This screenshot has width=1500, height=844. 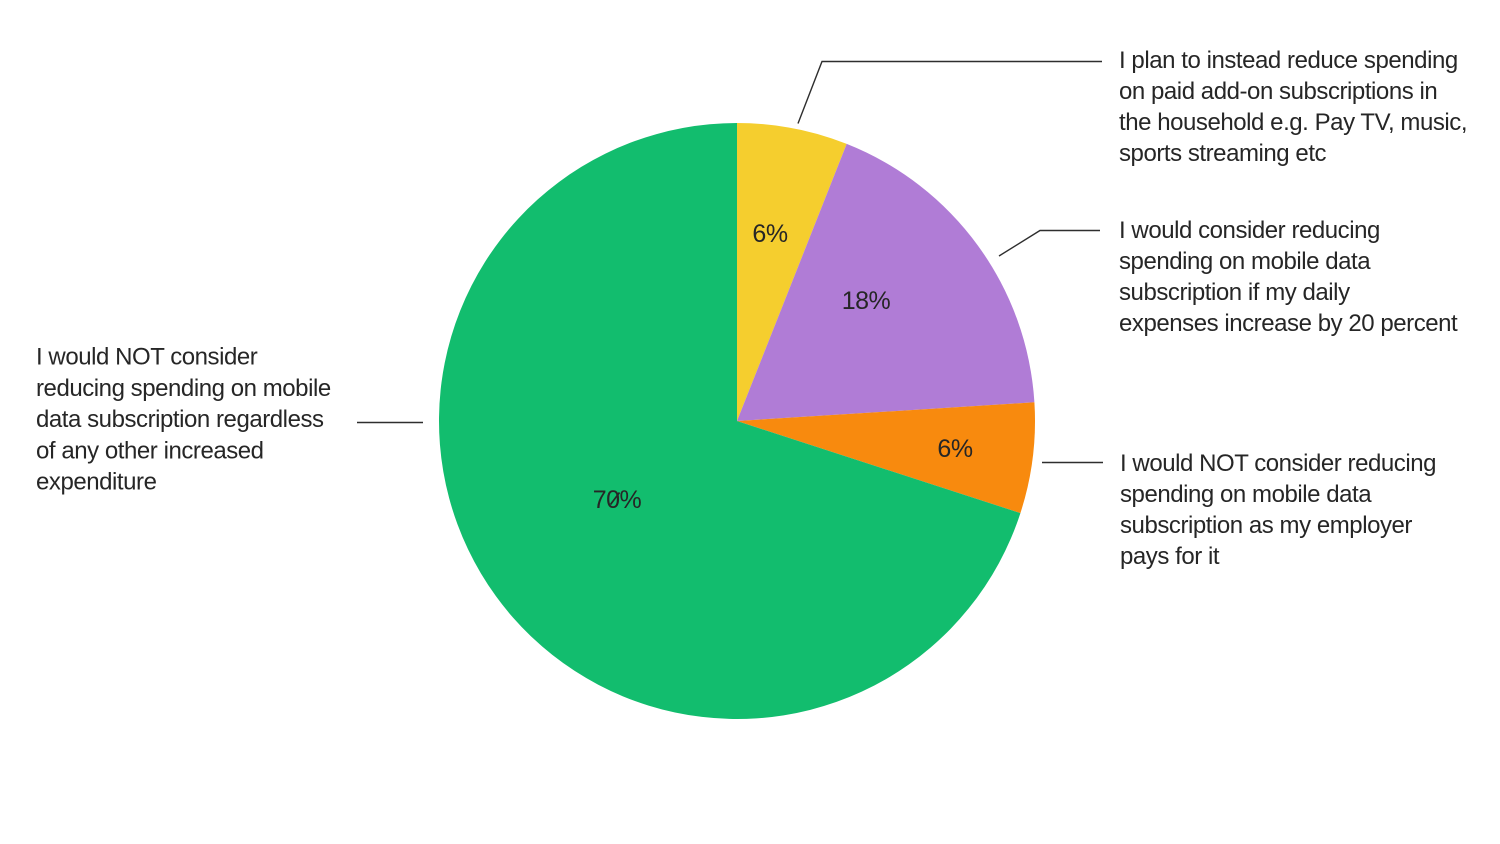 I want to click on svg-text: I would NOT consider reducing, so click(x=1278, y=463).